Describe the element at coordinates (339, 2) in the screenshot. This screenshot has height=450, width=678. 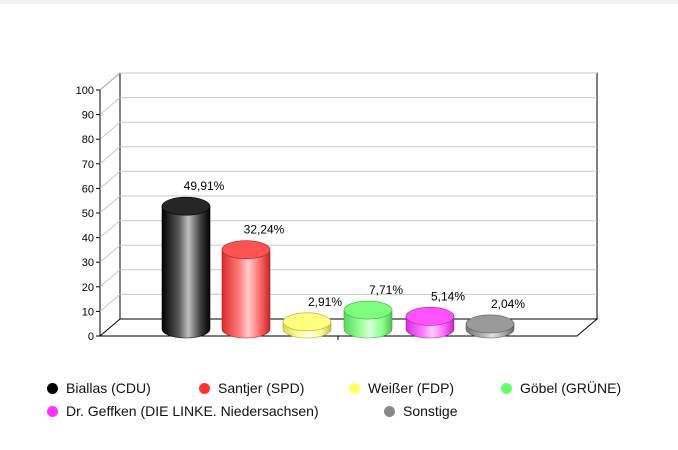
I see `top-border` at that location.